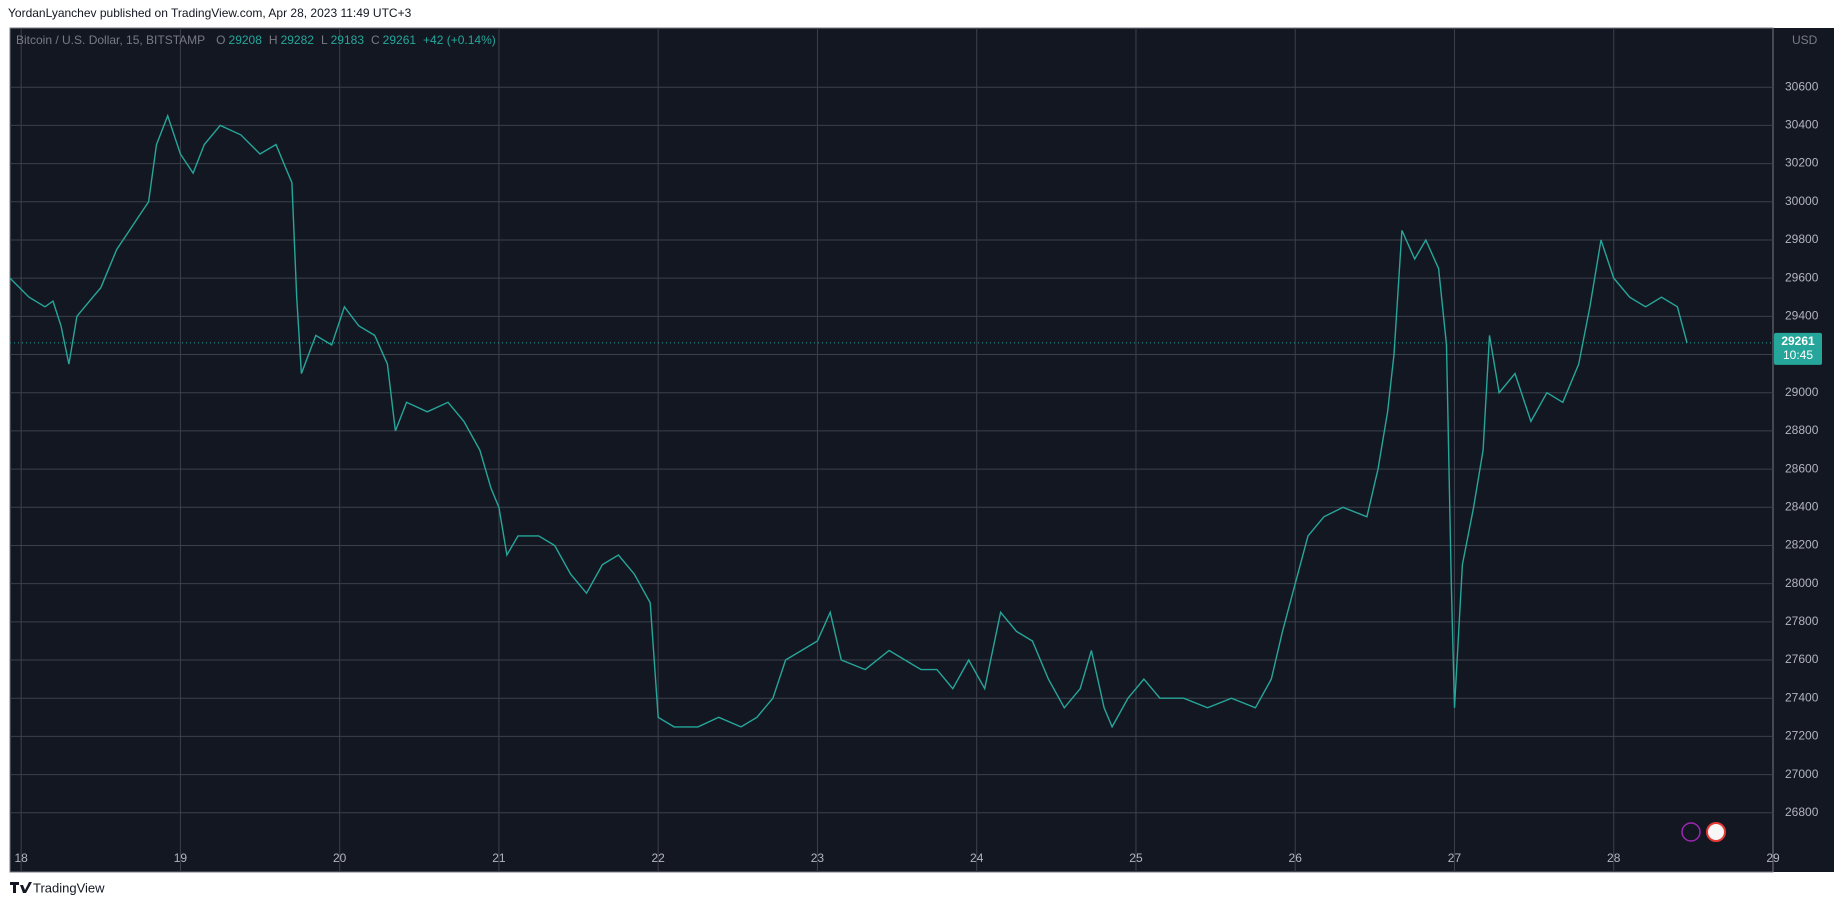 This screenshot has width=1834, height=907. What do you see at coordinates (1802, 774) in the screenshot?
I see `y-tick-label: 27000` at bounding box center [1802, 774].